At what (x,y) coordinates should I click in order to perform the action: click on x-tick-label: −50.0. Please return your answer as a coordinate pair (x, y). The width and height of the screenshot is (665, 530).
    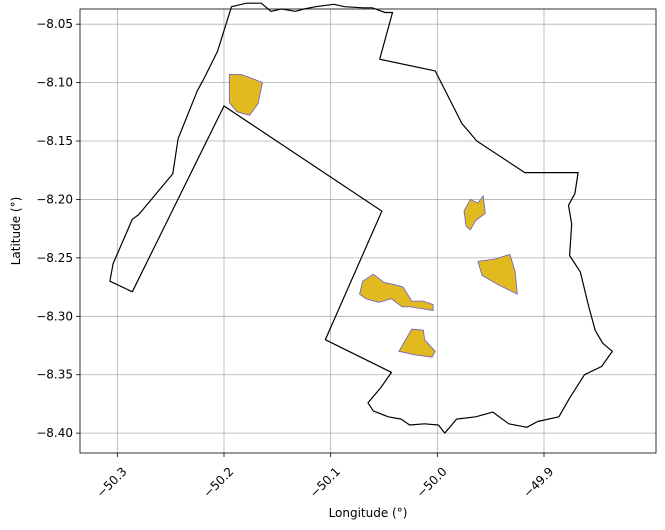
    Looking at the image, I should click on (432, 482).